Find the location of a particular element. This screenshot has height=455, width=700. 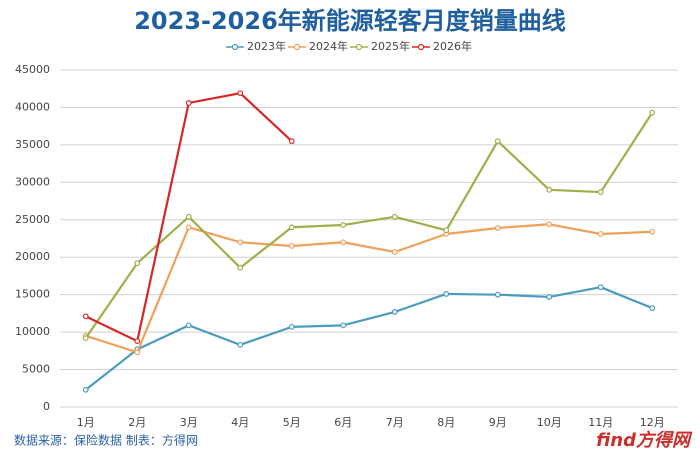

legend-label: 2024年 is located at coordinates (328, 46).